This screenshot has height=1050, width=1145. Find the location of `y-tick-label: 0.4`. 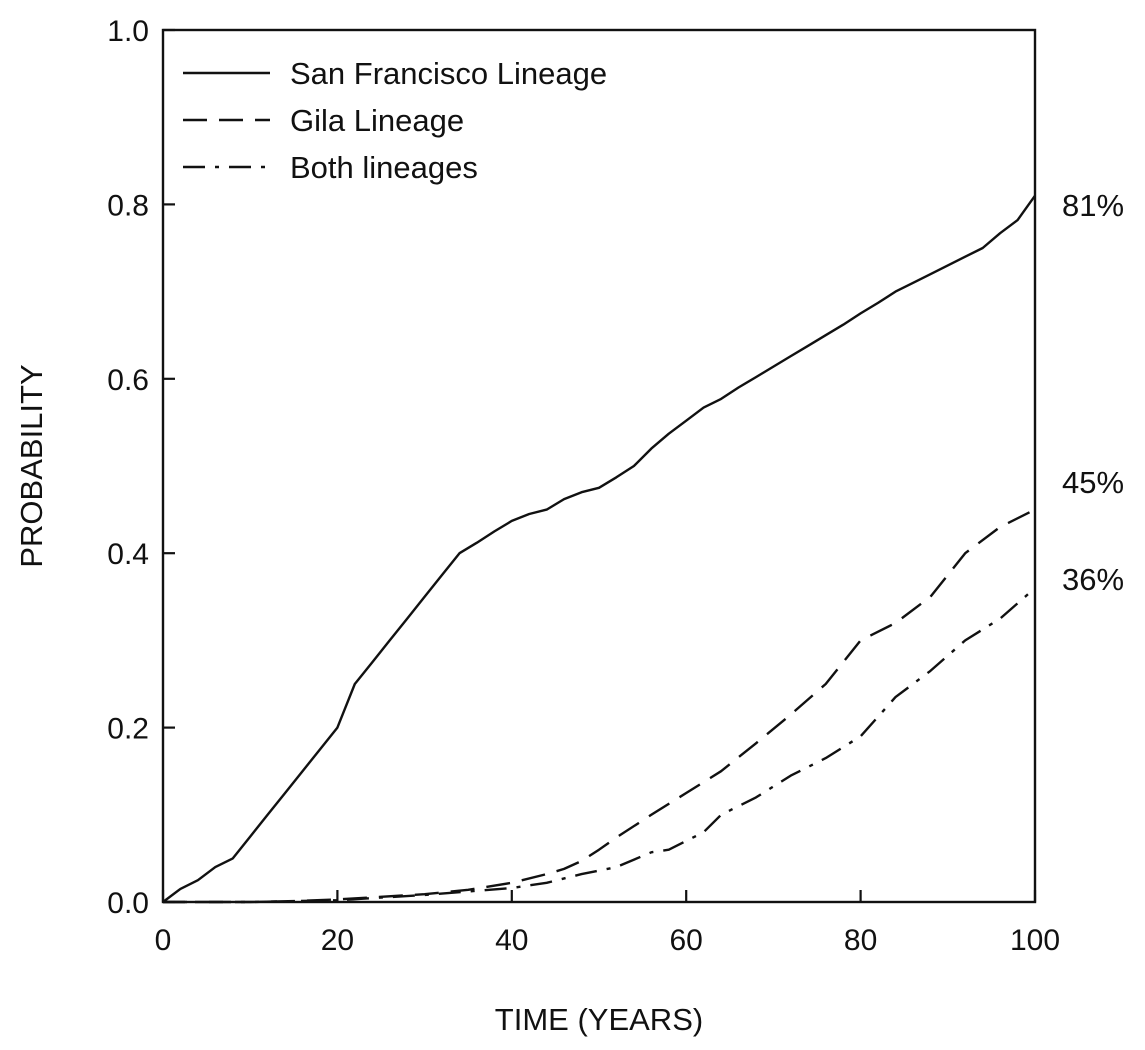

y-tick-label: 0.4 is located at coordinates (128, 554).